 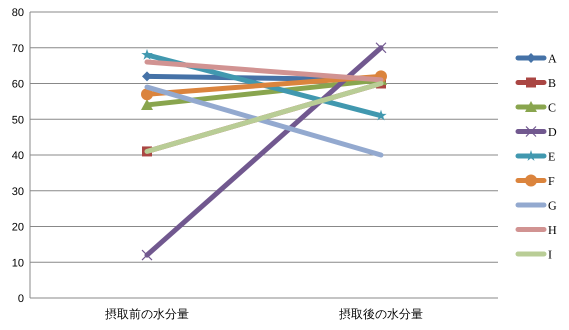 What do you see at coordinates (18, 84) in the screenshot?
I see `y-tick-label: 60` at bounding box center [18, 84].